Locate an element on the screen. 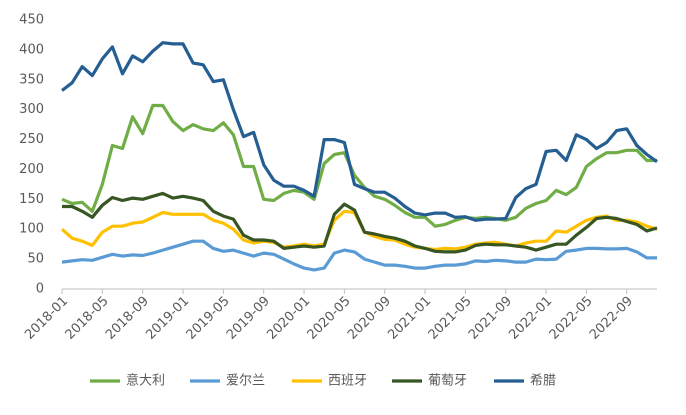 Image resolution: width=686 pixels, height=415 pixels. legend-label: 爱尔兰 is located at coordinates (245, 381).